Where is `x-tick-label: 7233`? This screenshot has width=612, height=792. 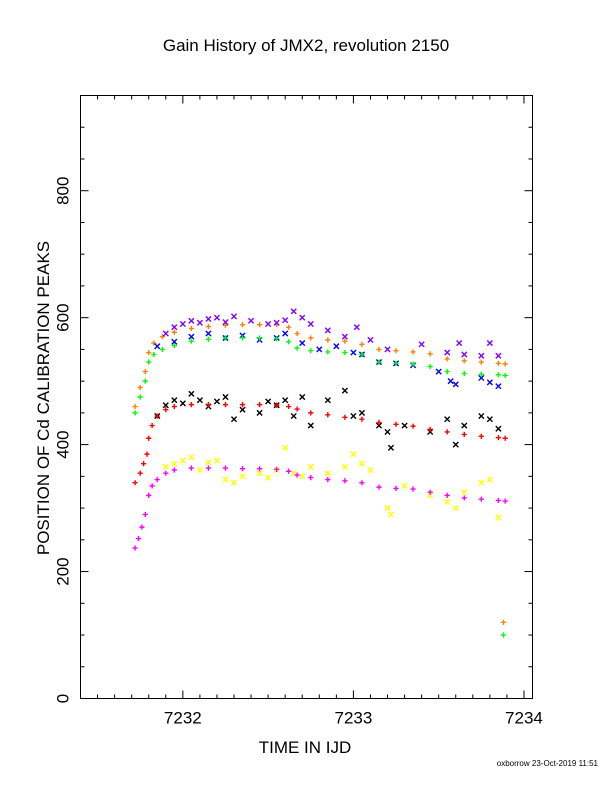
x-tick-label: 7233 is located at coordinates (353, 718).